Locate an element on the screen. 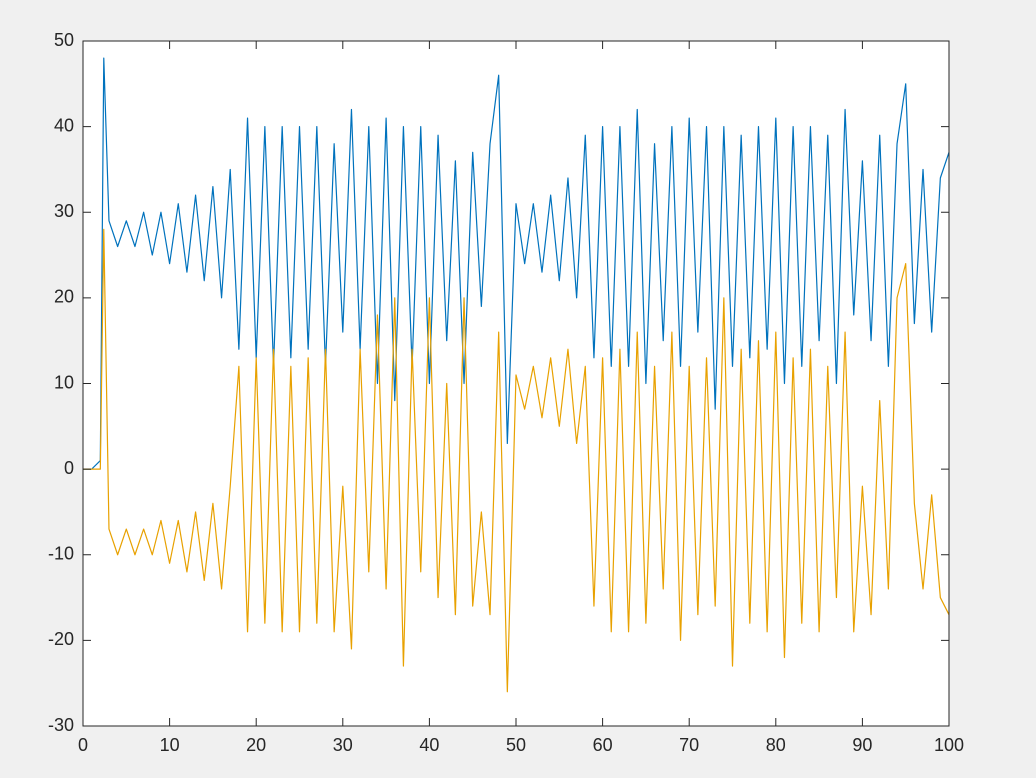 The height and width of the screenshot is (778, 1036). x-tick-label: 70 is located at coordinates (689, 745).